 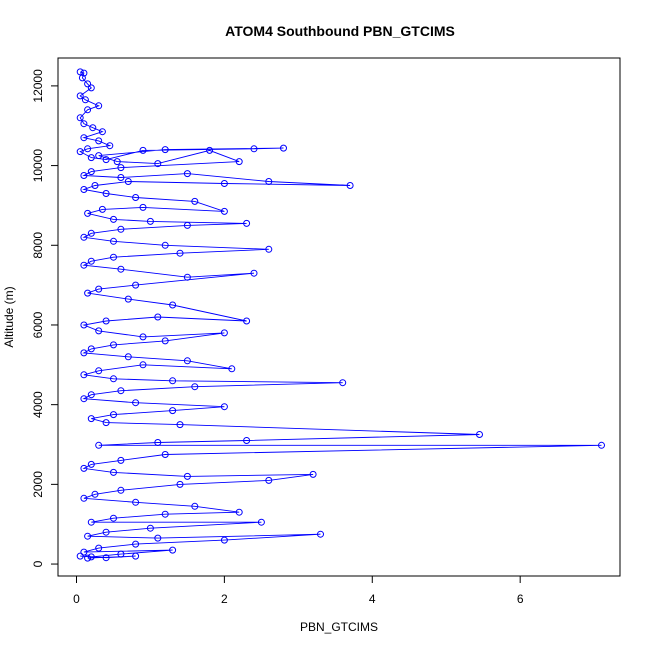 I want to click on y-axis-label: Altitude (m), so click(x=9, y=316).